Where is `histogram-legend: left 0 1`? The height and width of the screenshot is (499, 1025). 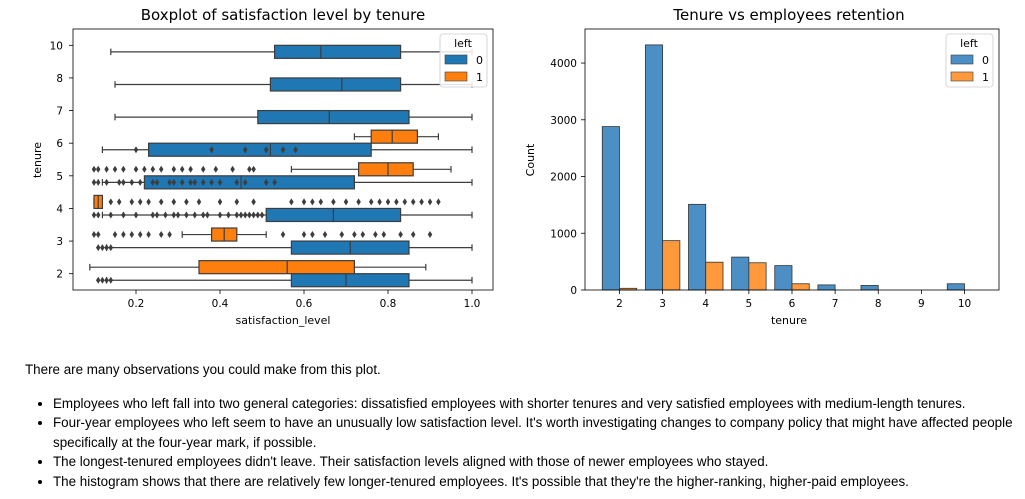 histogram-legend: left 0 1 is located at coordinates (969, 60).